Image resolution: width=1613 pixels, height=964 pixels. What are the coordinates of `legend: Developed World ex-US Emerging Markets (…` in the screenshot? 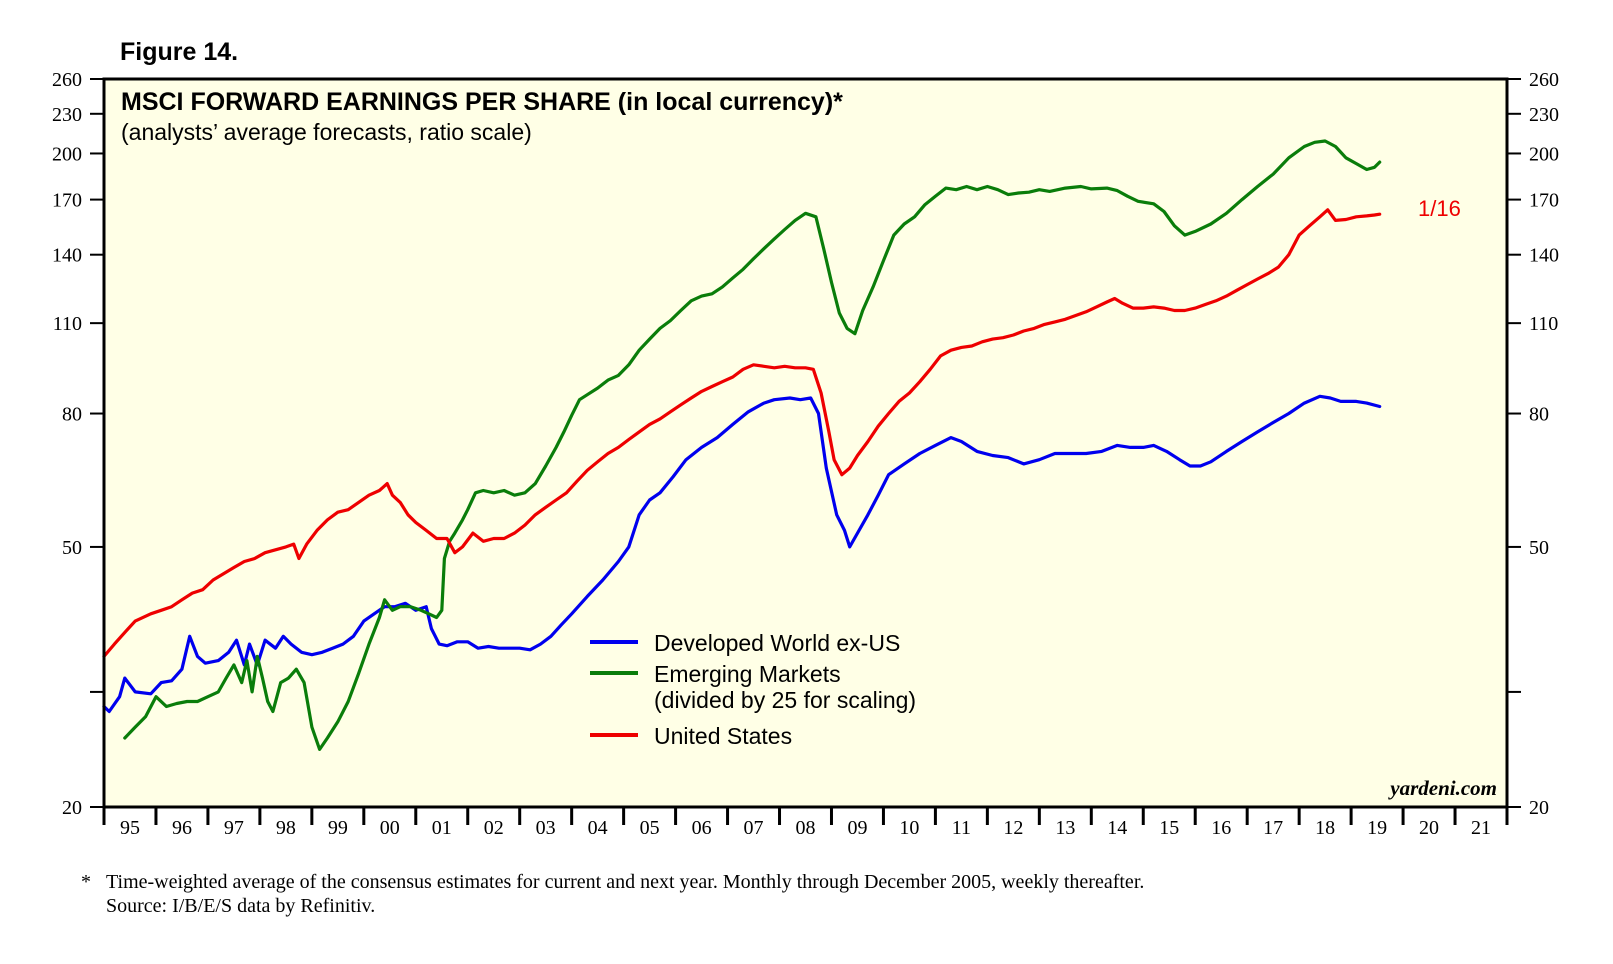 It's located at (753, 689).